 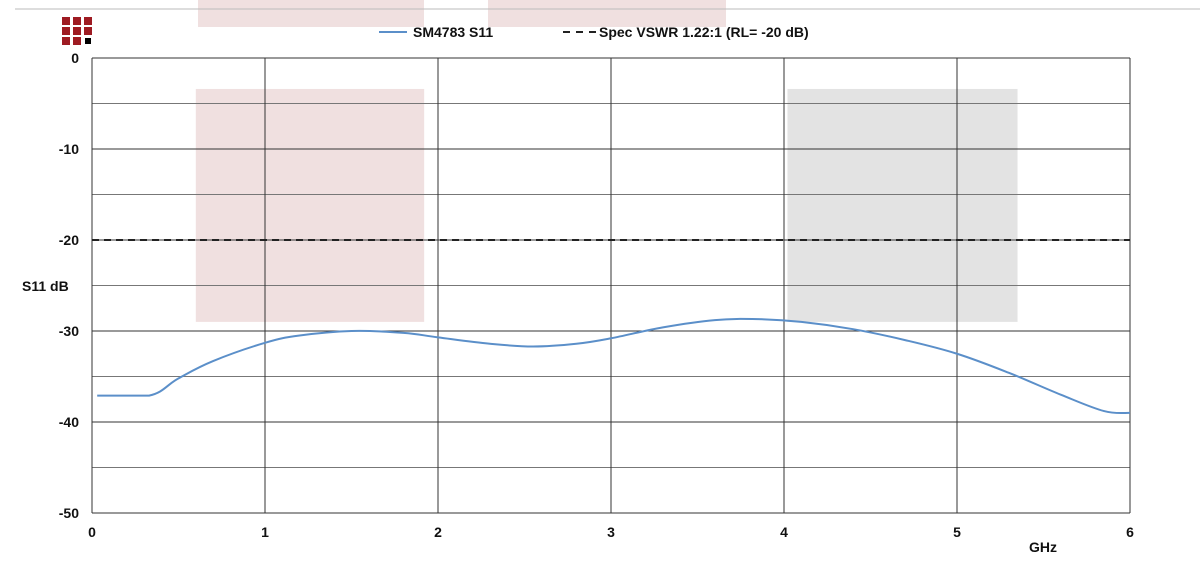 What do you see at coordinates (45, 286) in the screenshot?
I see `y-axis-label: S11 dB` at bounding box center [45, 286].